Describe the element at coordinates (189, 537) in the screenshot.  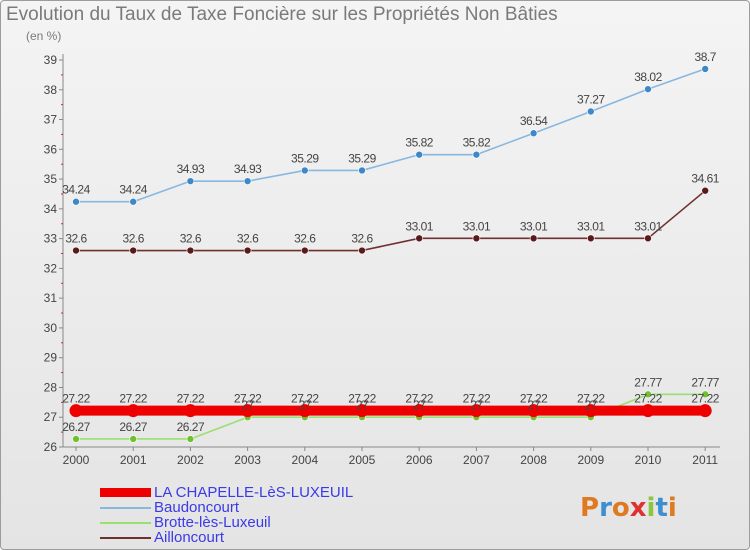
I see `legend-label: Ailloncourt` at that location.